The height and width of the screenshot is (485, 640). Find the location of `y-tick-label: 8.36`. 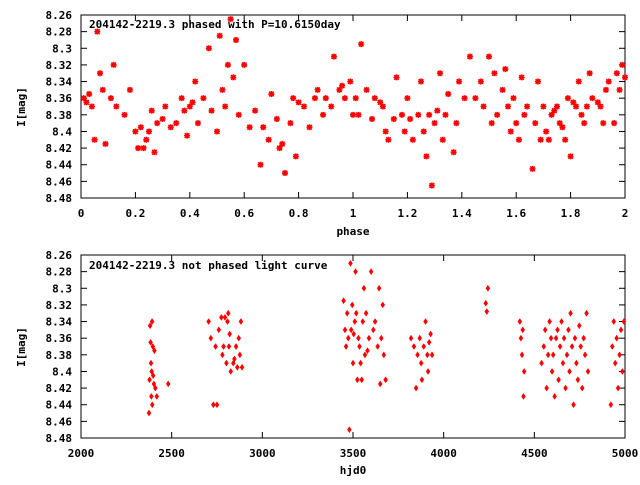

y-tick-label: 8.36 is located at coordinates (59, 98).